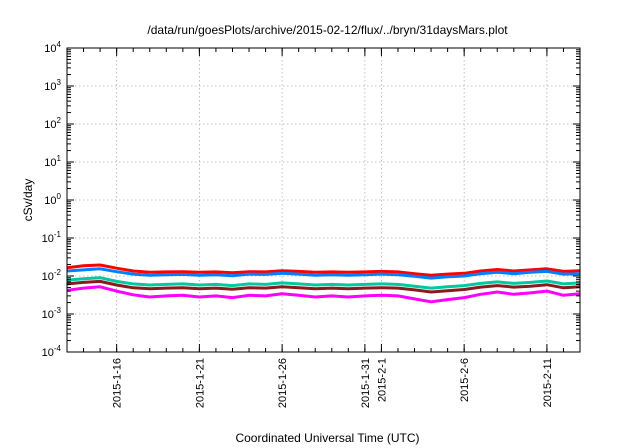 This screenshot has width=640, height=448. I want to click on x-axis-label: Coordinated Universal Time (UTC), so click(327, 438).